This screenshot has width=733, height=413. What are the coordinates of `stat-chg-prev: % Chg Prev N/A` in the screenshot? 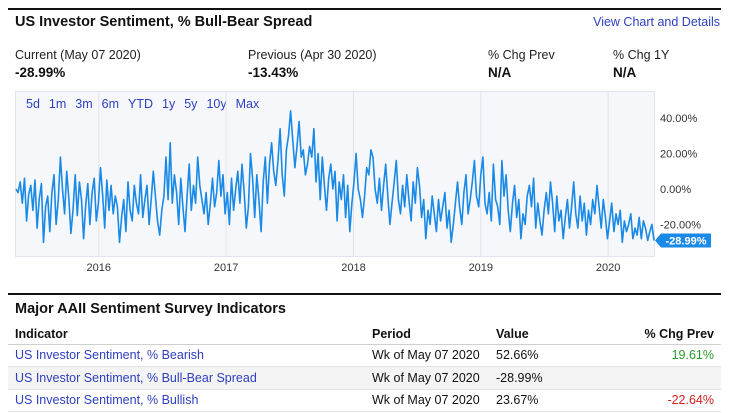 It's located at (521, 64).